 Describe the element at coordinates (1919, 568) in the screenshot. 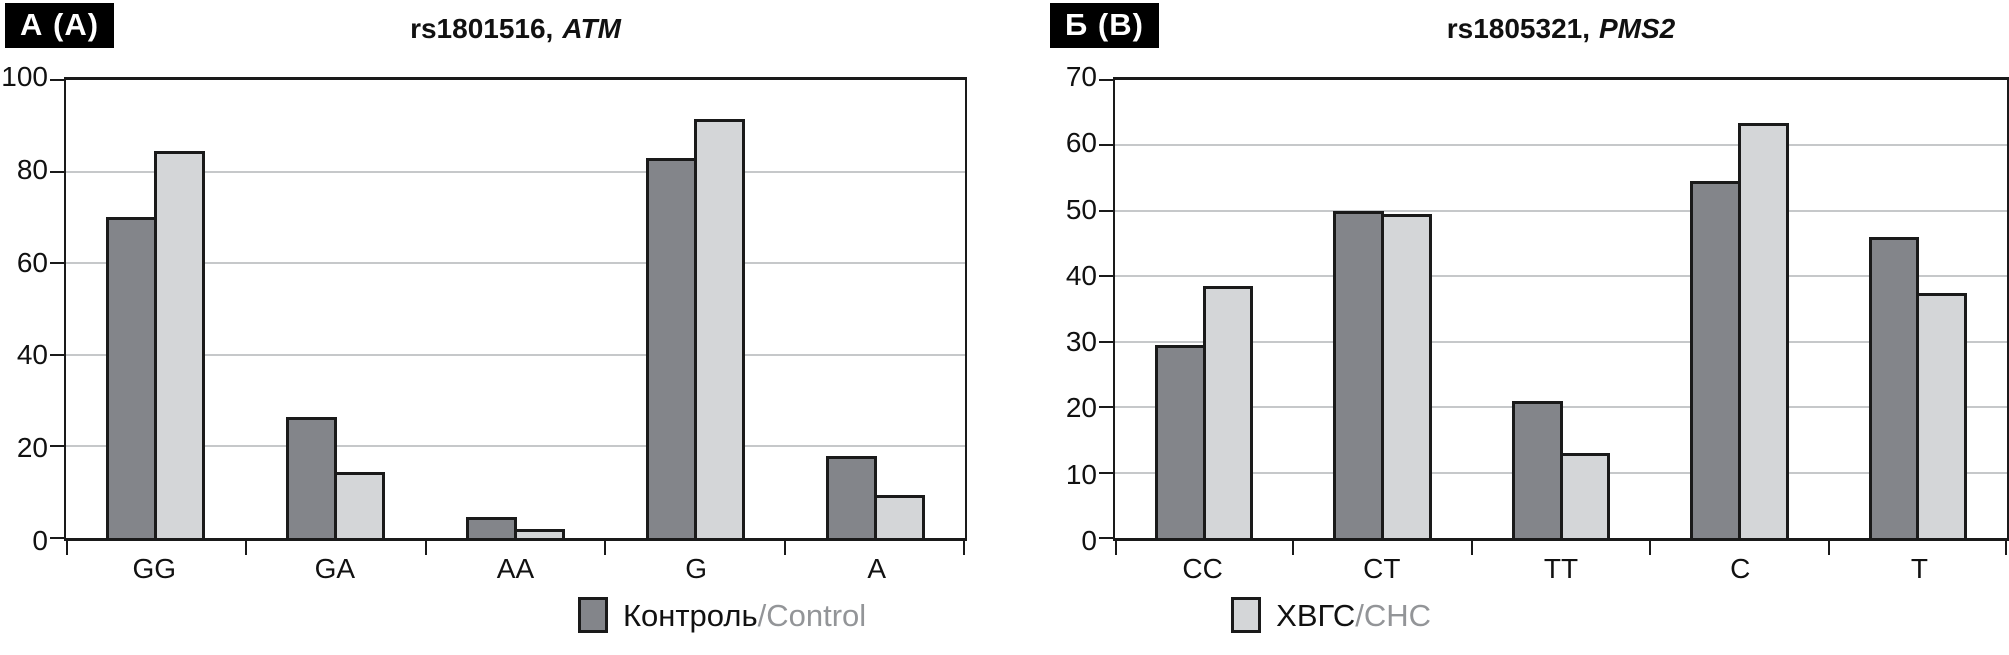

I see `x-category-label: T` at that location.